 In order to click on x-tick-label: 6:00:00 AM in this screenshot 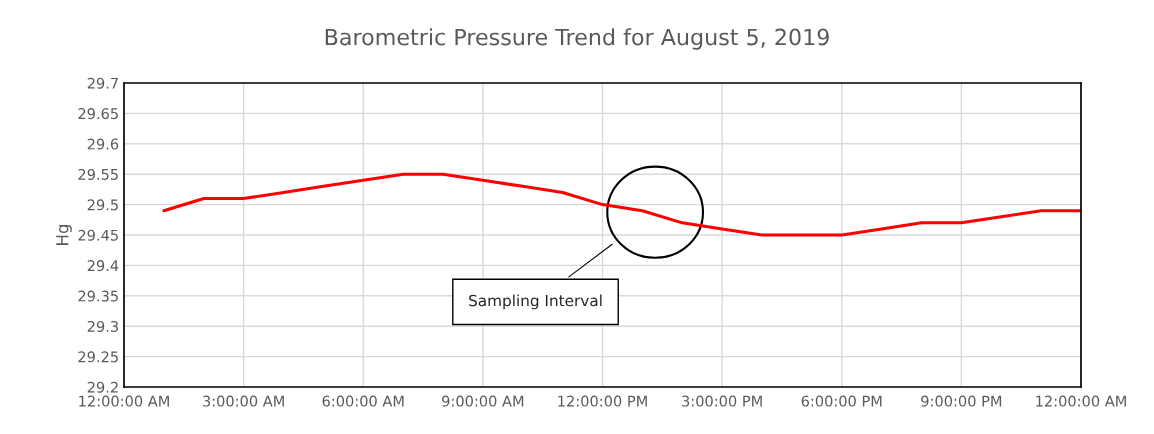, I will do `click(363, 401)`.